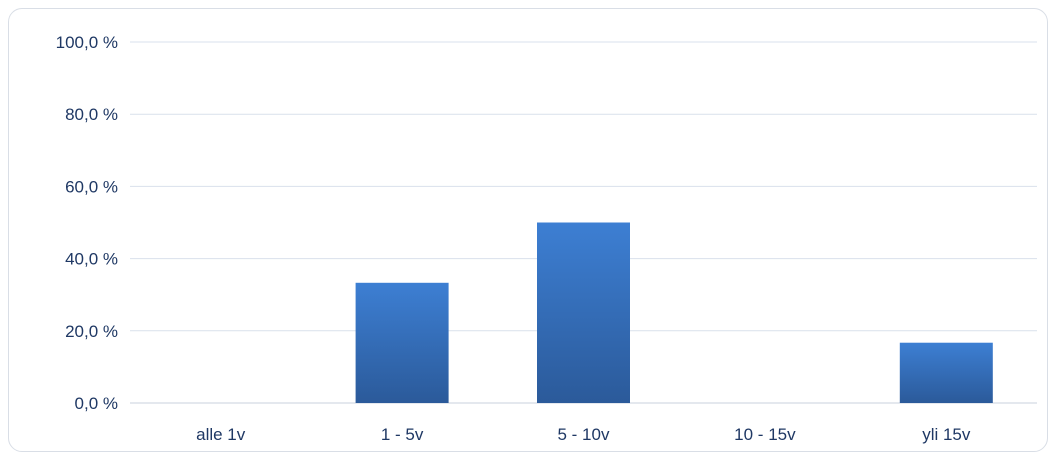 The height and width of the screenshot is (459, 1057). I want to click on x-tick-label: yli 15v, so click(946, 434).